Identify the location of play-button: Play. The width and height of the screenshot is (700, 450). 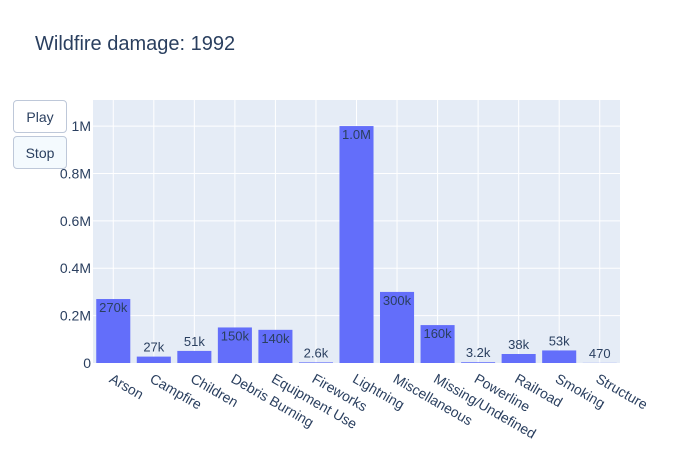
(40, 116).